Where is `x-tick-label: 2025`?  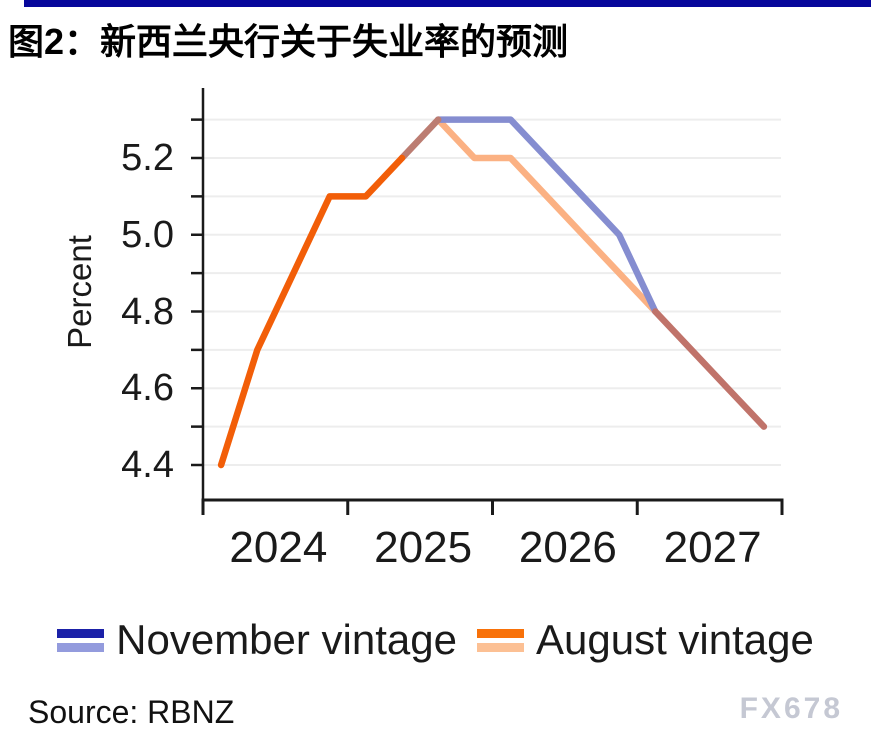 x-tick-label: 2025 is located at coordinates (423, 547).